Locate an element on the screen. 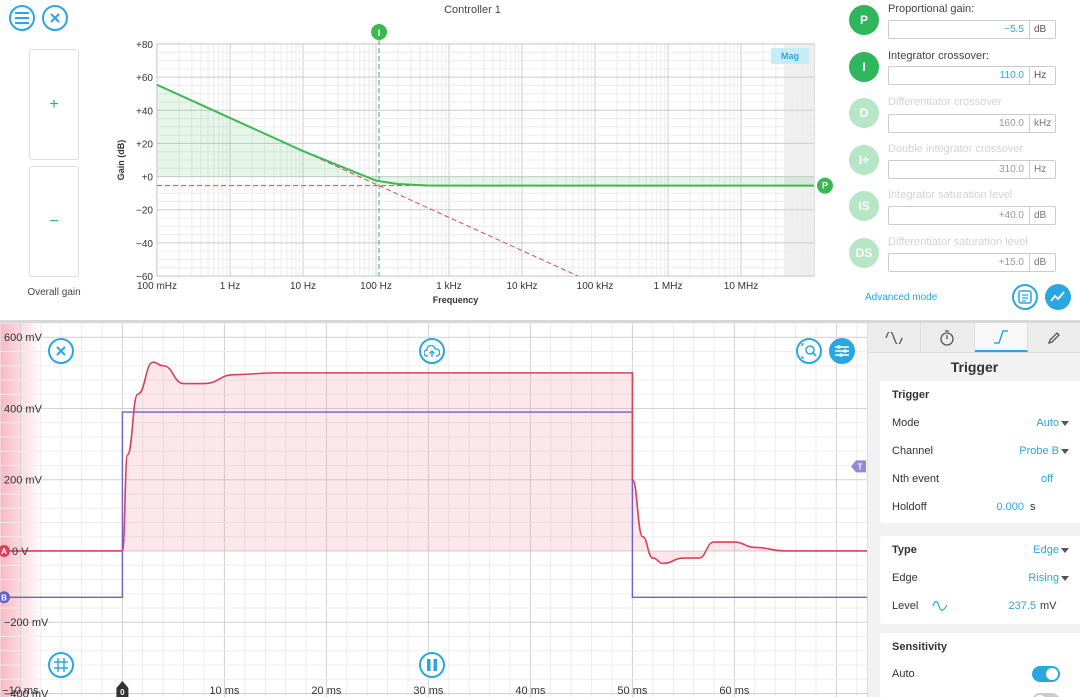 The height and width of the screenshot is (697, 1080). param-d-toggle: D is located at coordinates (864, 113).